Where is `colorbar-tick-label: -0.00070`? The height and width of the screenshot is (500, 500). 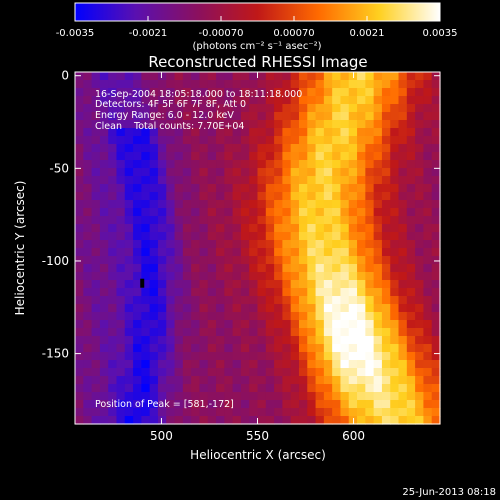
colorbar-tick-label: -0.00070 is located at coordinates (221, 33).